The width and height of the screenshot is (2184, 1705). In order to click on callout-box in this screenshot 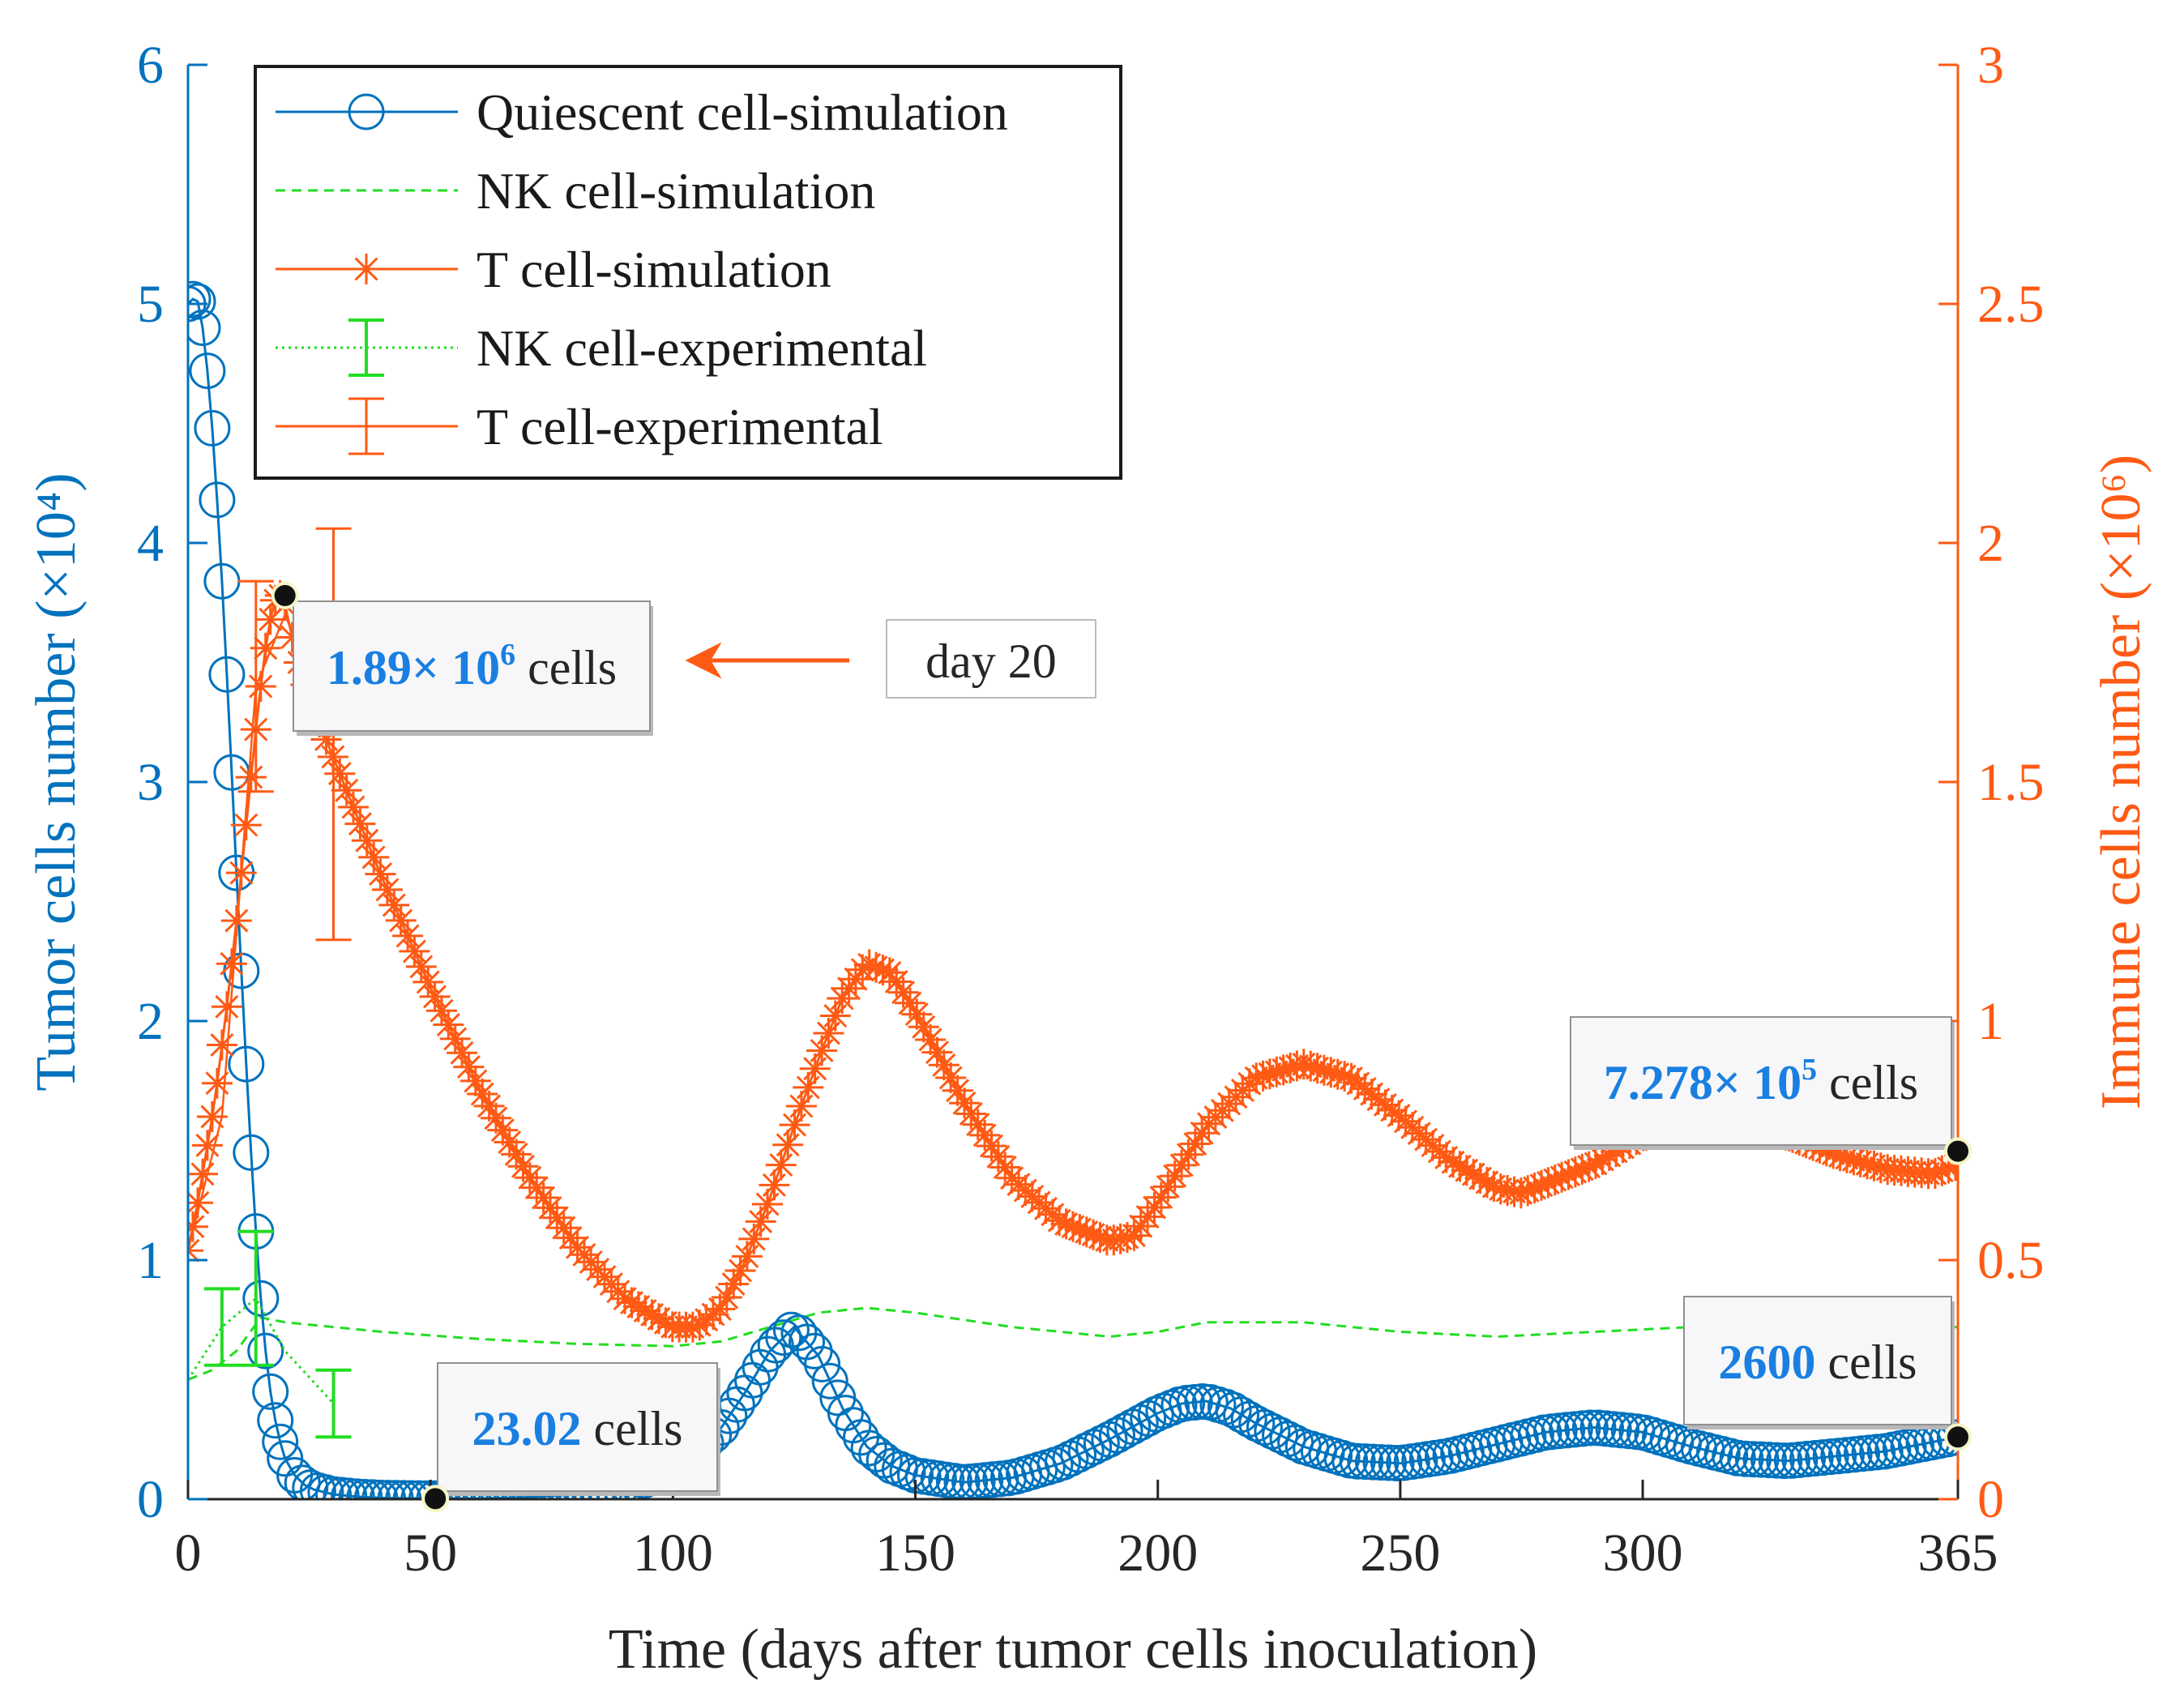, I will do `click(991, 659)`.